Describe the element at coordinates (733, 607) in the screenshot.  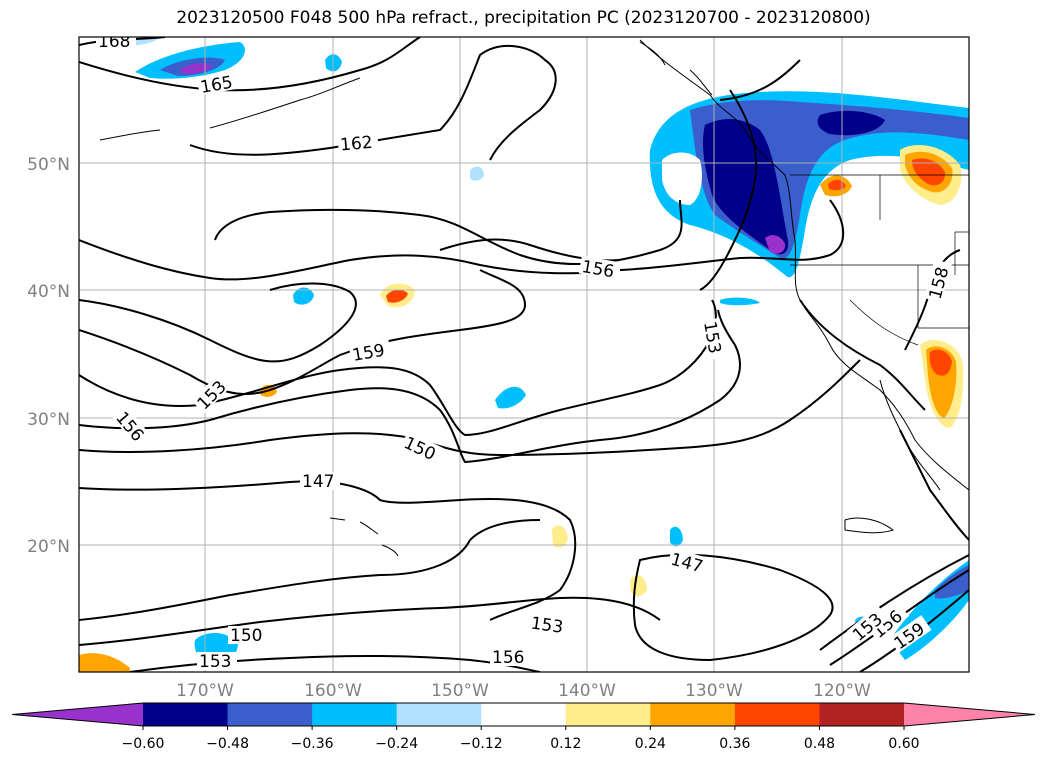
I see `contour-147-east` at that location.